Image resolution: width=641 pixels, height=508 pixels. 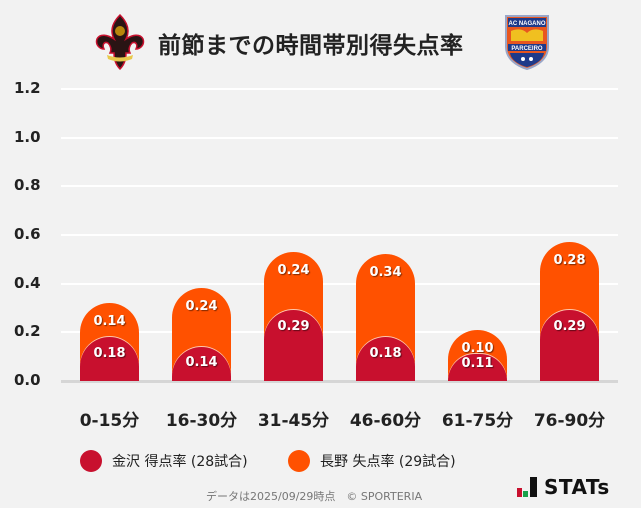 I want to click on x-tick-label: 76-90分, so click(x=569, y=421).